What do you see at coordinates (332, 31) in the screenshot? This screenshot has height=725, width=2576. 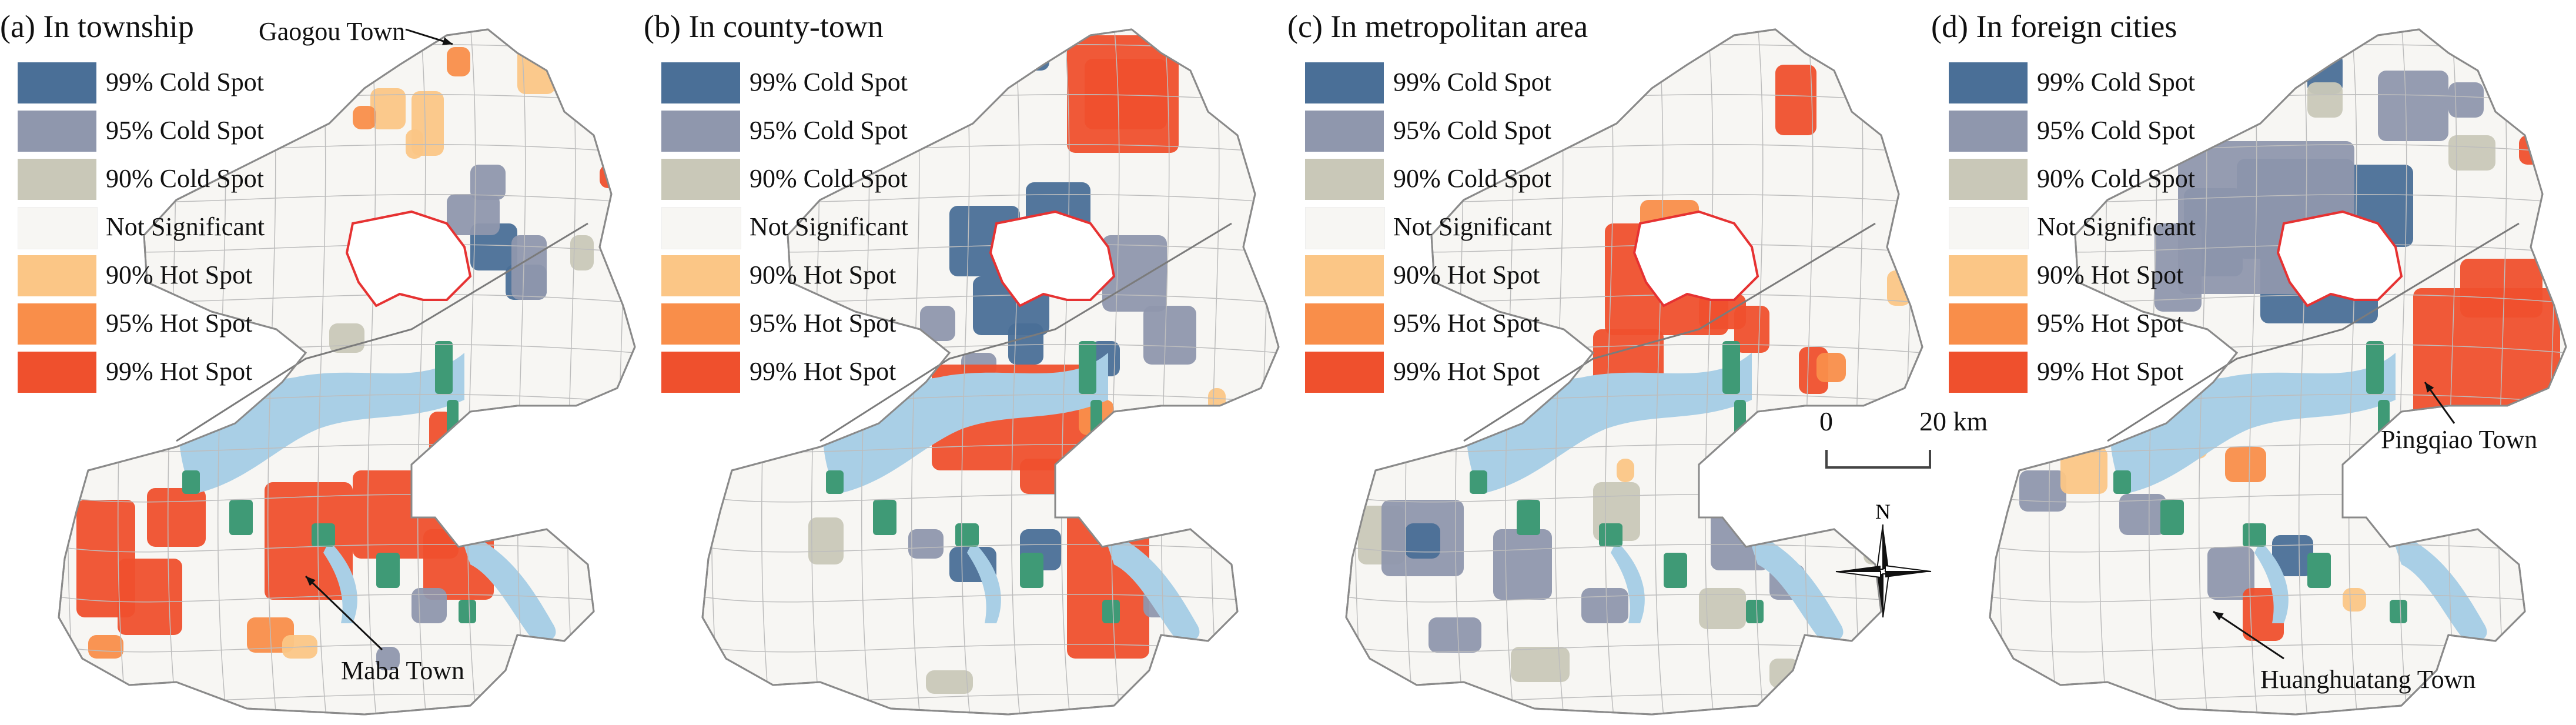 I see `annotation-gaogou-town: Gaogou Town` at bounding box center [332, 31].